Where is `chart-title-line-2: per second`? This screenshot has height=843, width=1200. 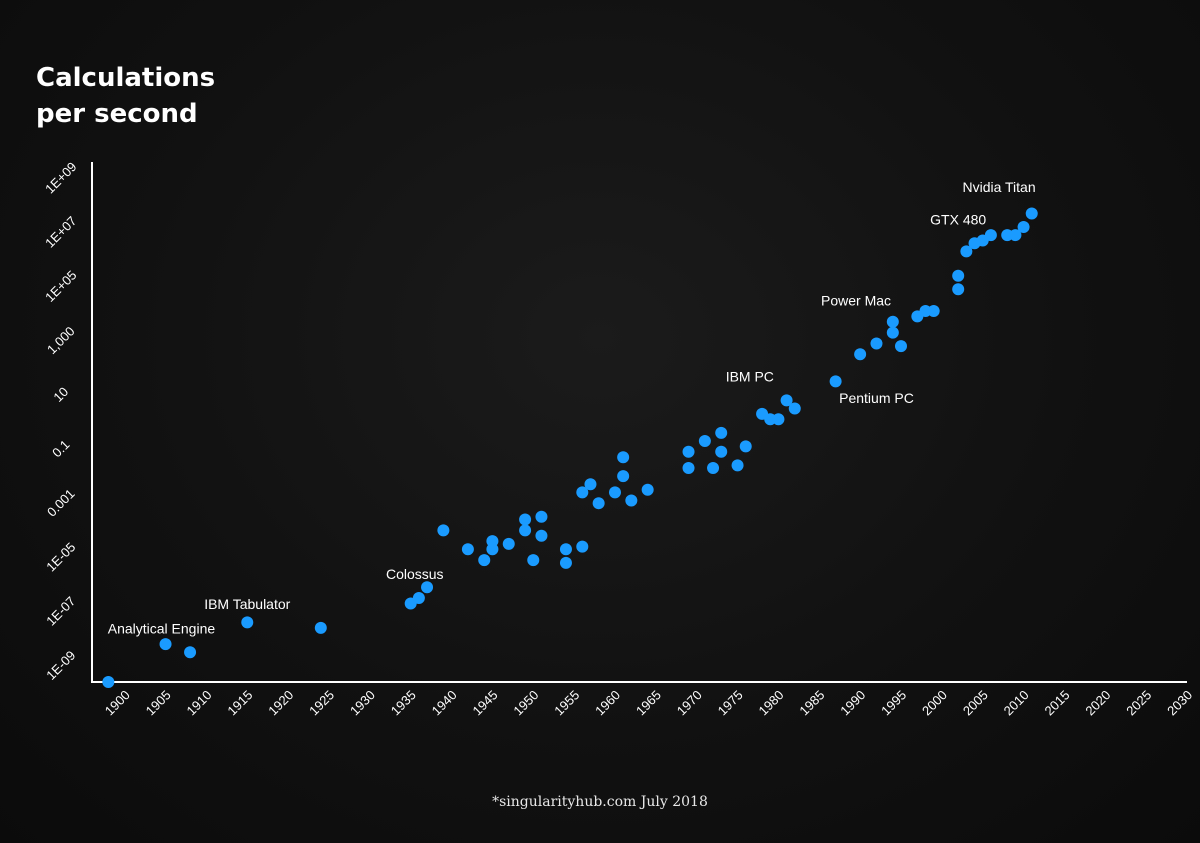
chart-title-line-2: per second is located at coordinates (117, 114).